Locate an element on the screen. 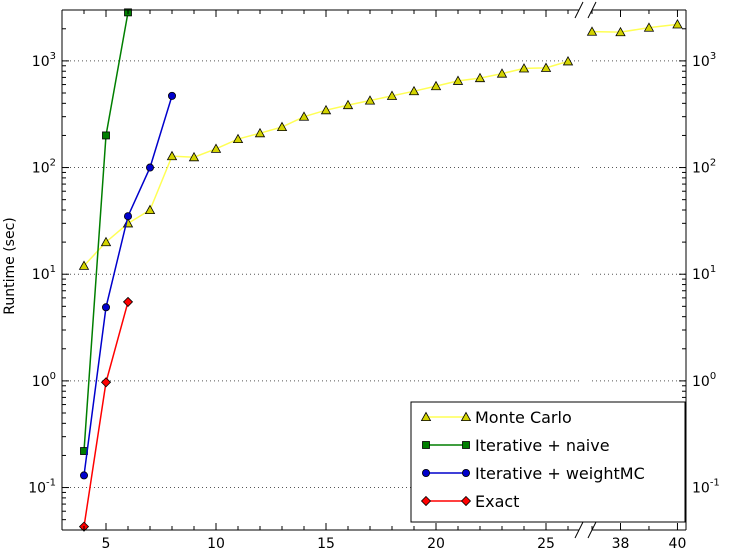  legend-item: Iterative + naive is located at coordinates (516, 445).